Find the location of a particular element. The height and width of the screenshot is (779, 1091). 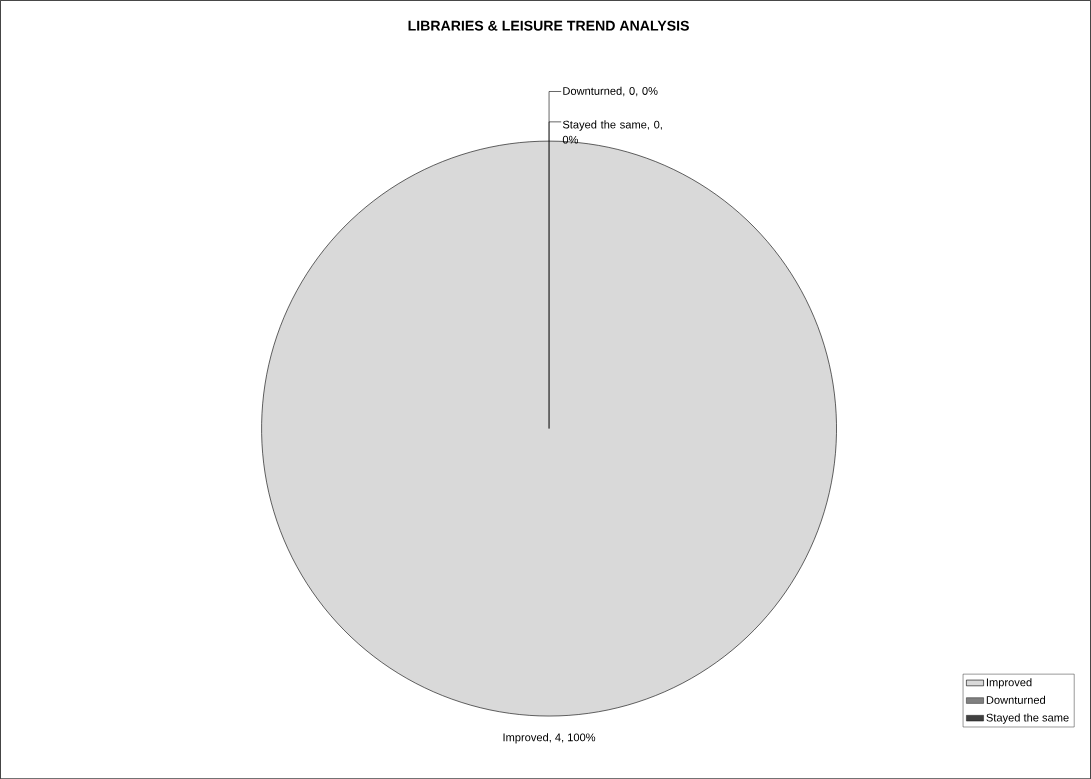

chart-title: LIBRARIES & LEISURE TREND ANALYSIS is located at coordinates (548, 25).